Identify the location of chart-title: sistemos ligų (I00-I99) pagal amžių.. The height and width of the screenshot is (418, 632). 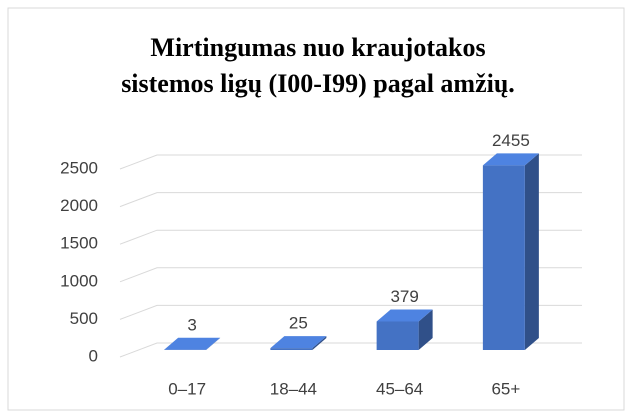
(318, 83).